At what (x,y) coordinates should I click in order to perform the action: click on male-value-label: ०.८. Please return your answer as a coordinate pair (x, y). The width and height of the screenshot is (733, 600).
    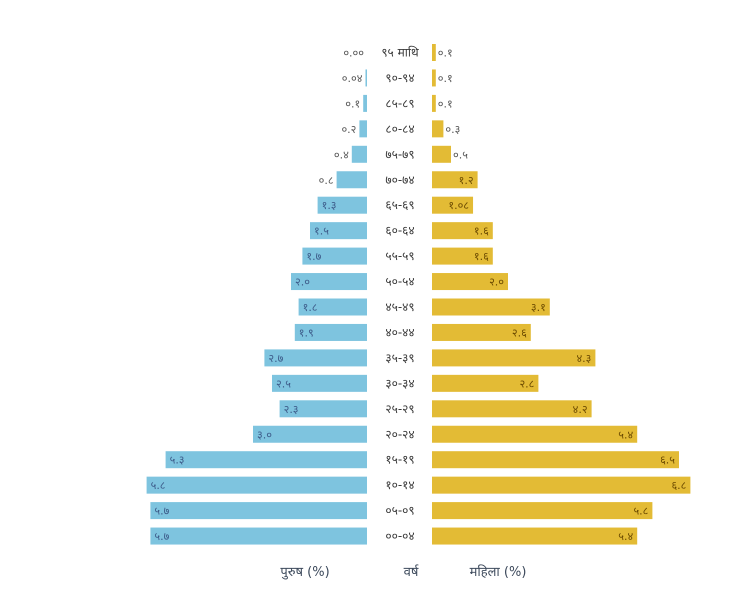
    Looking at the image, I should click on (326, 180).